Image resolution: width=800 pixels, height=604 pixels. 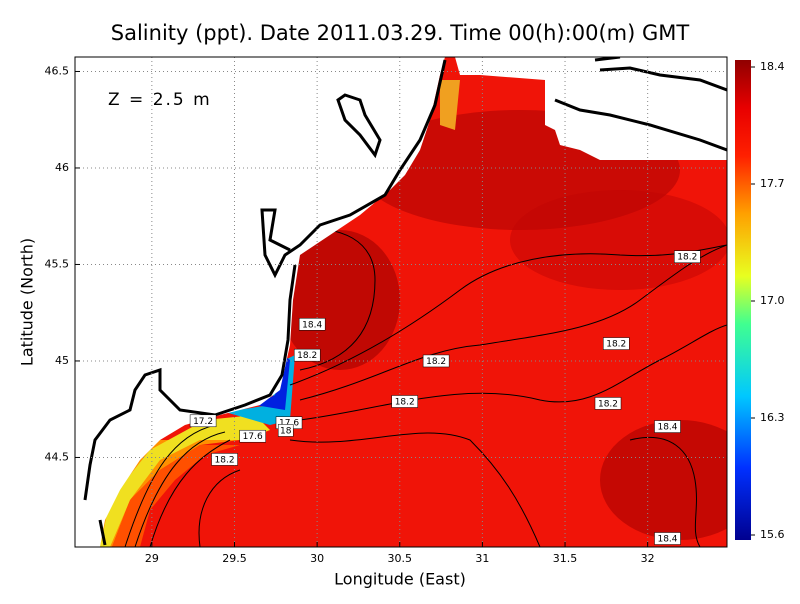 What do you see at coordinates (772, 300) in the screenshot?
I see `colorbar-tick-label: 17.0` at bounding box center [772, 300].